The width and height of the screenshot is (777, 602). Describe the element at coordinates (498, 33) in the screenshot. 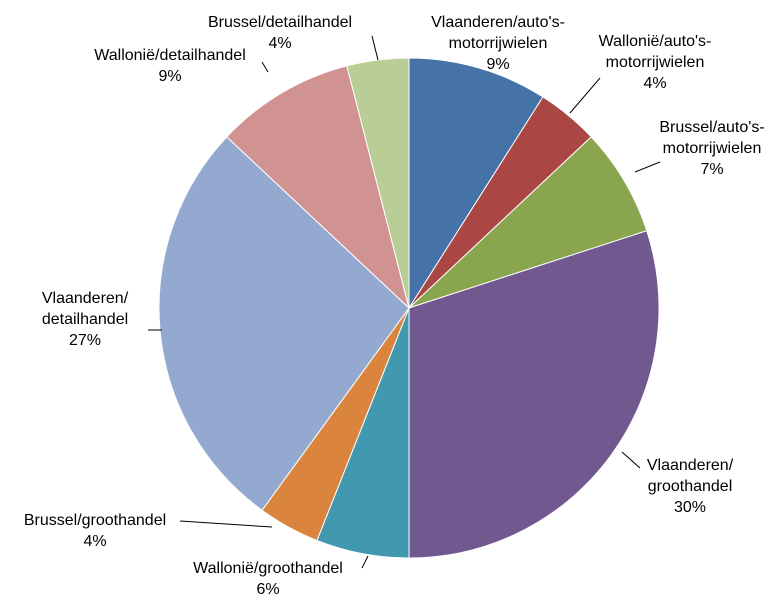

I see `slice-label: Vlaanderen/auto's- motorrijwielen` at that location.